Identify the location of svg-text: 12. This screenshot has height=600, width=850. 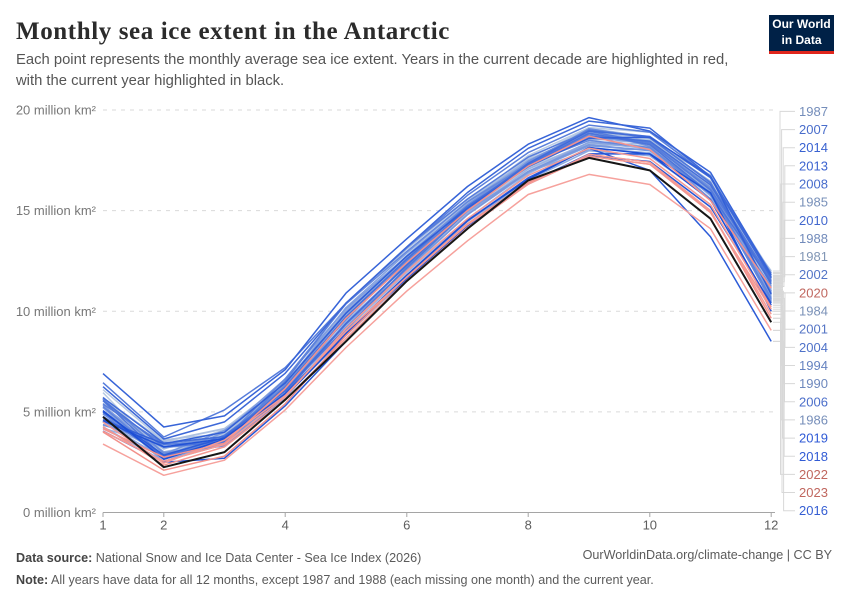
(771, 525).